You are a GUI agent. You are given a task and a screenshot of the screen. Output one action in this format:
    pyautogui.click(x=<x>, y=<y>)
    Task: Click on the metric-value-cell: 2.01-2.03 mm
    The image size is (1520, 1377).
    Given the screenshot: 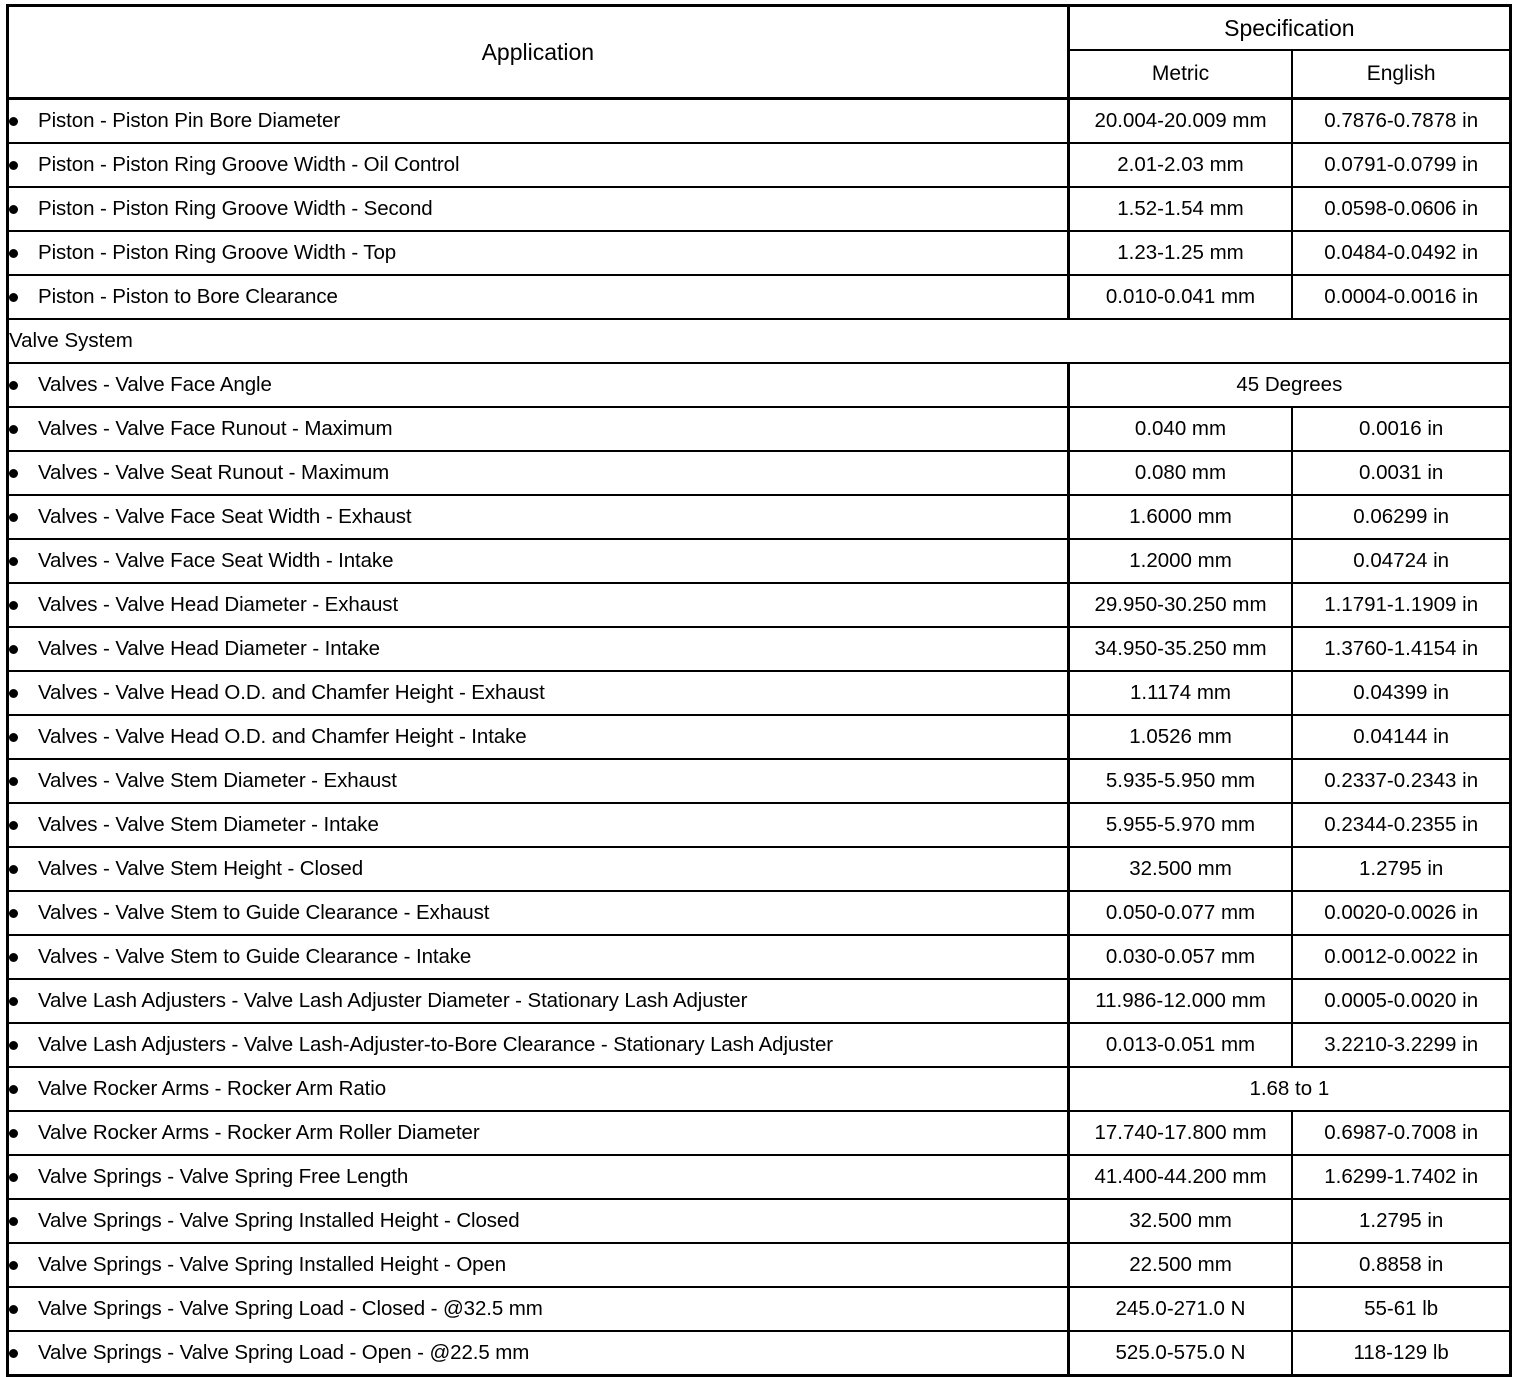 What is the action you would take?
    pyautogui.click(x=1180, y=165)
    